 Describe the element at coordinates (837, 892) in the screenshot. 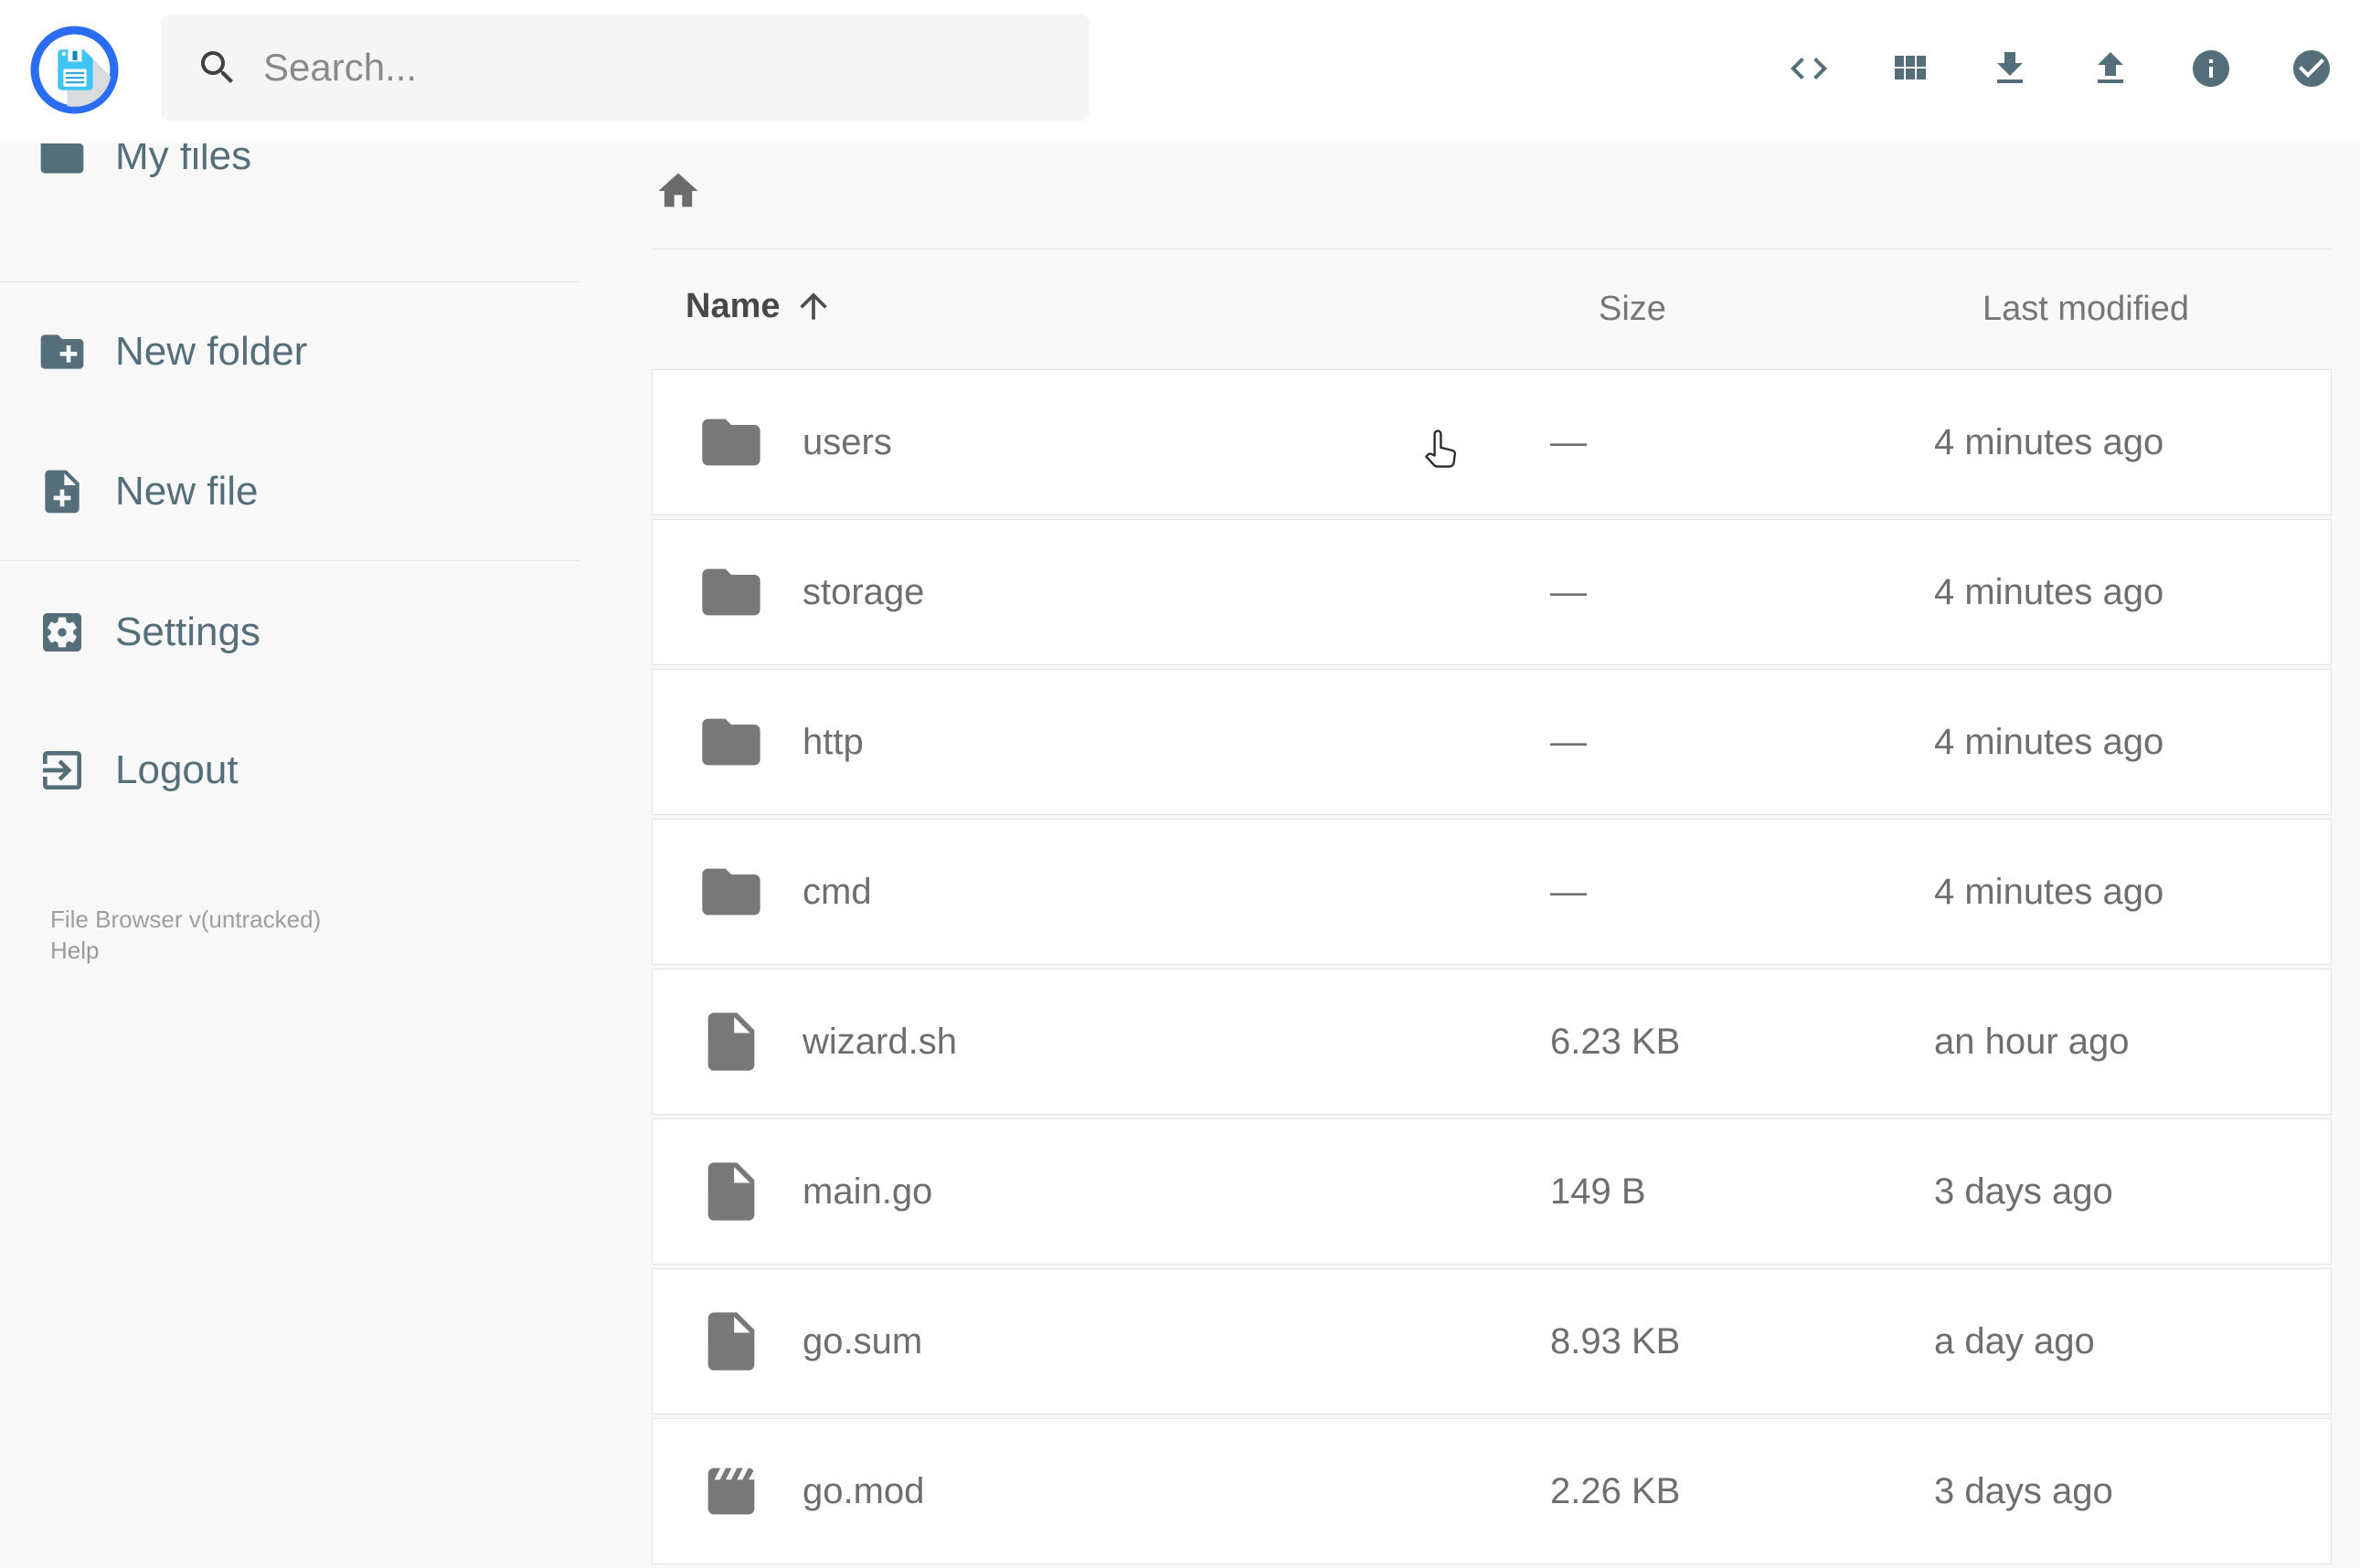

I see `file-name: cmd` at that location.